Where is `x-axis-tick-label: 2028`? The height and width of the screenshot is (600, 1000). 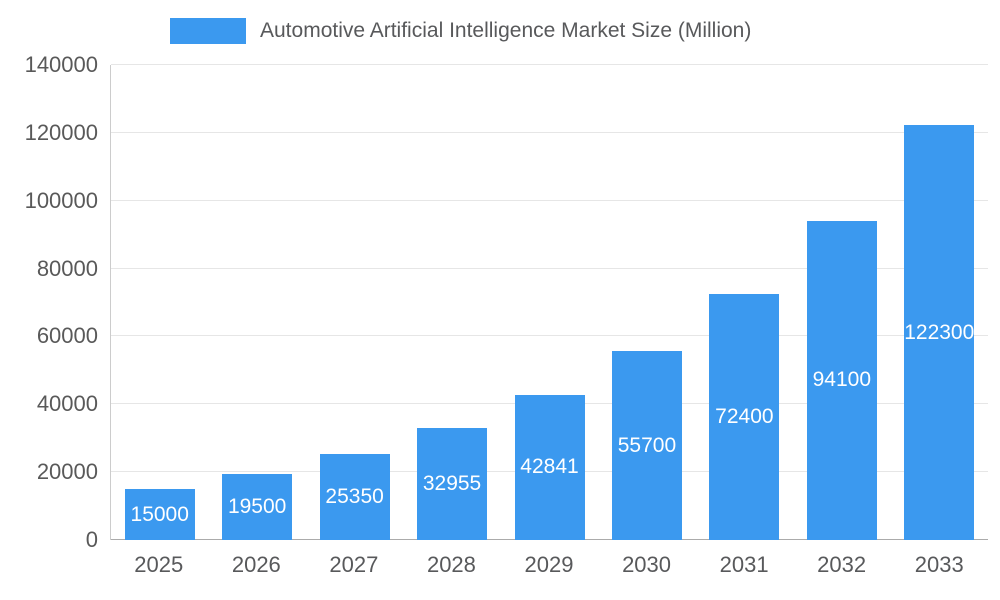
x-axis-tick-label: 2028 is located at coordinates (451, 564).